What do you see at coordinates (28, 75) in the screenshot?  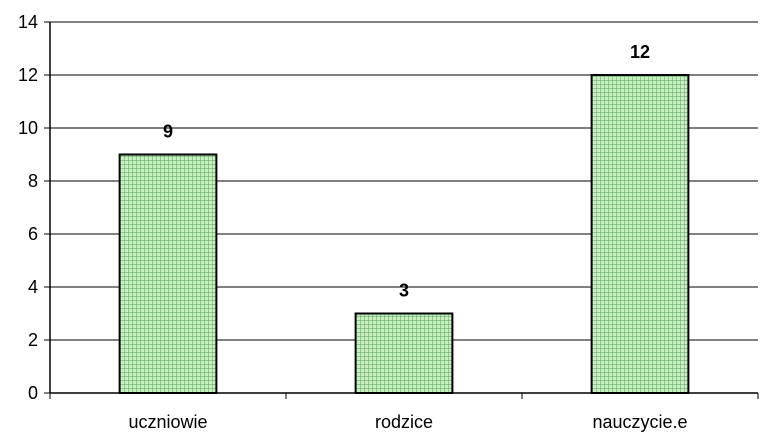 I see `y-tick-label: 12` at bounding box center [28, 75].